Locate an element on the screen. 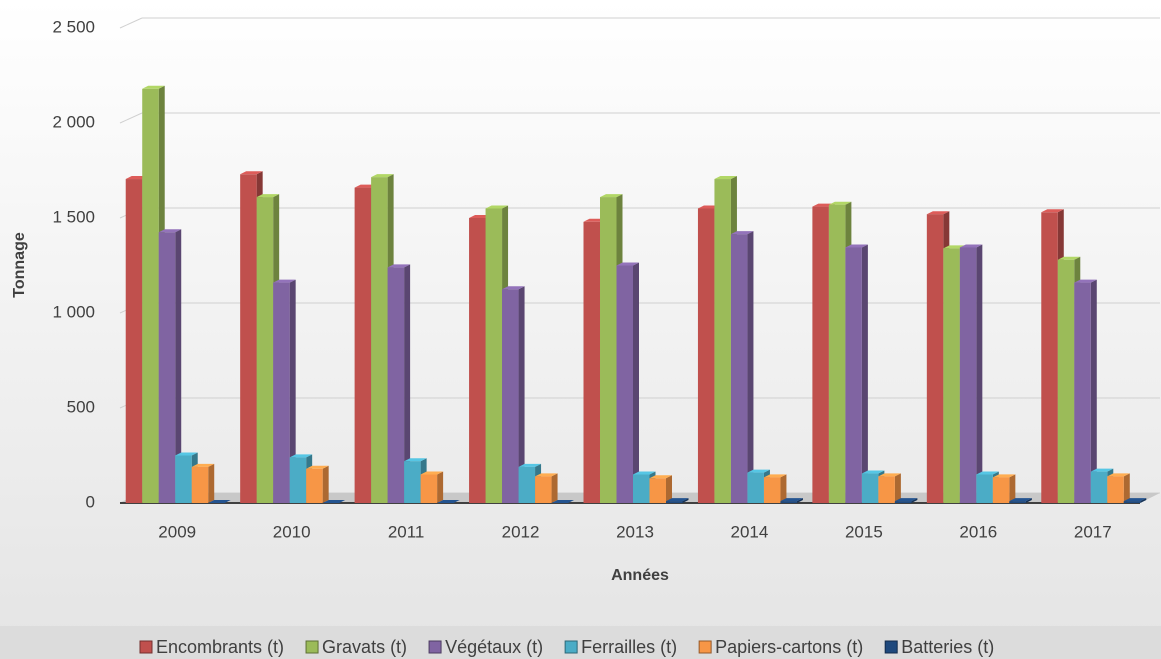 Image resolution: width=1161 pixels, height=659 pixels. x-tick-label: 2009 is located at coordinates (177, 531).